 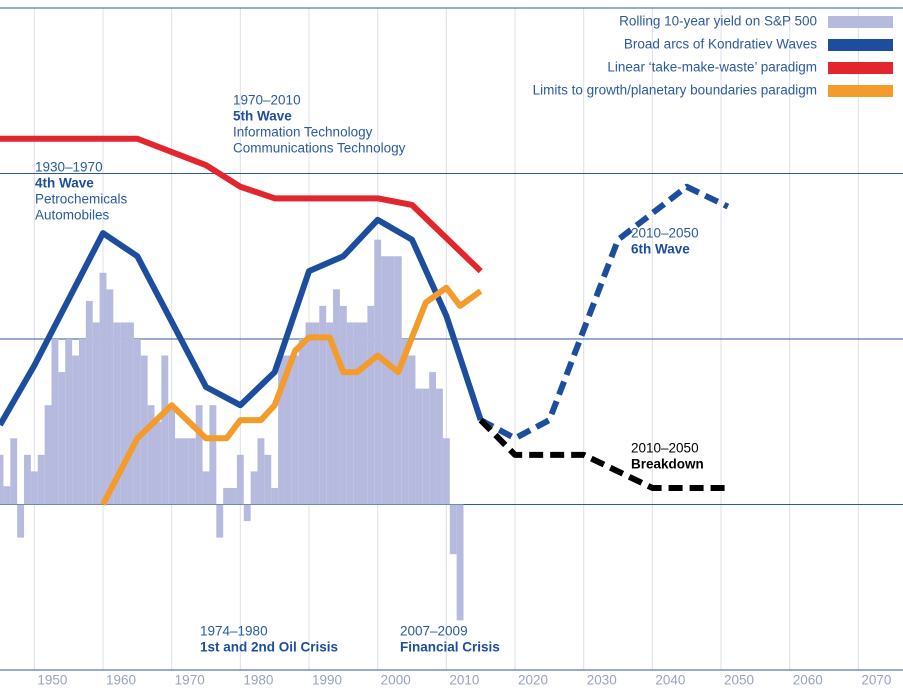 I want to click on annotation-title: Financial Crisis, so click(x=450, y=647).